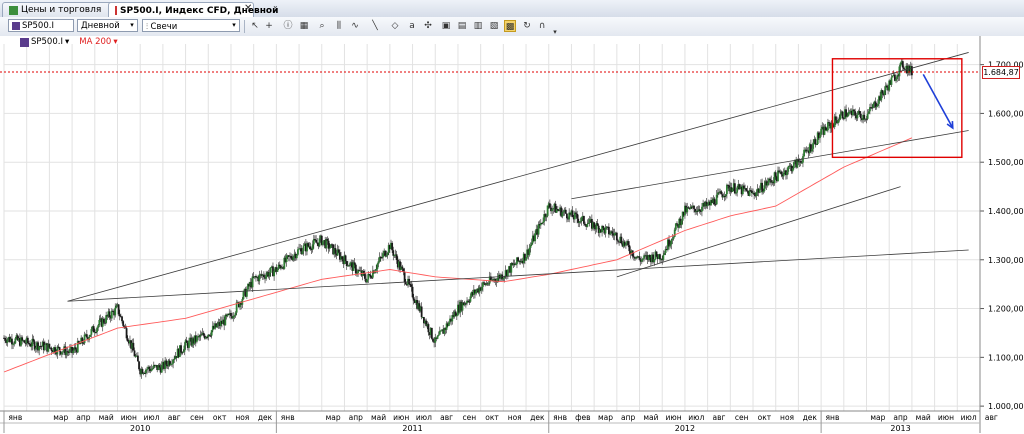 Image resolution: width=1024 pixels, height=434 pixels. Describe the element at coordinates (542, 26) in the screenshot. I see `magnet-icon: ∩` at that location.